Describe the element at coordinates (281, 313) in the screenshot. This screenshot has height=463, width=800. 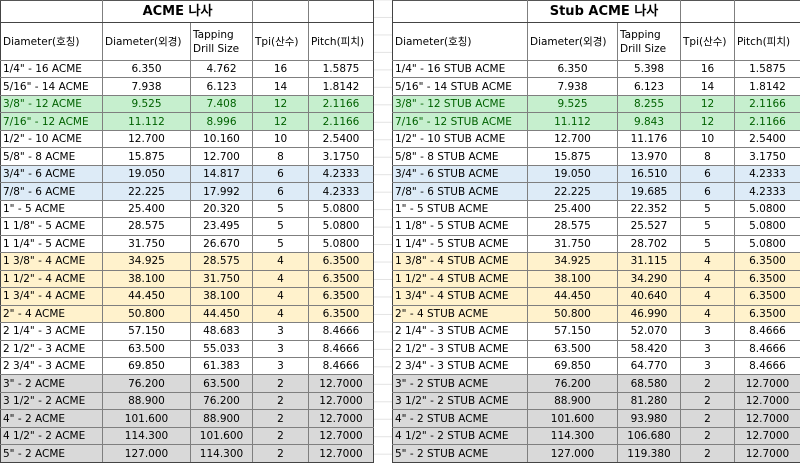
I see `tpi: 4` at that location.